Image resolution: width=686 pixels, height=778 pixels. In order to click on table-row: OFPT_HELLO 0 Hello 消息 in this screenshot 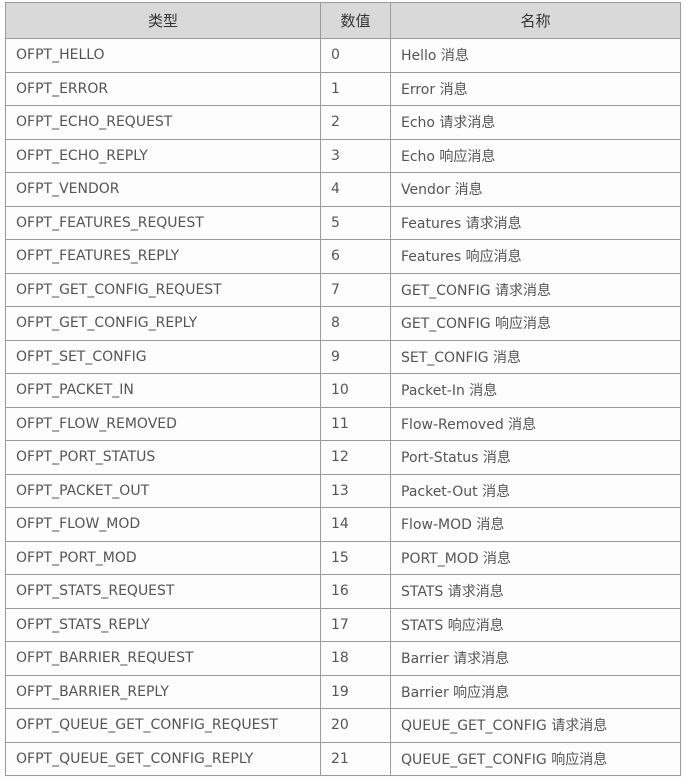, I will do `click(343, 55)`.